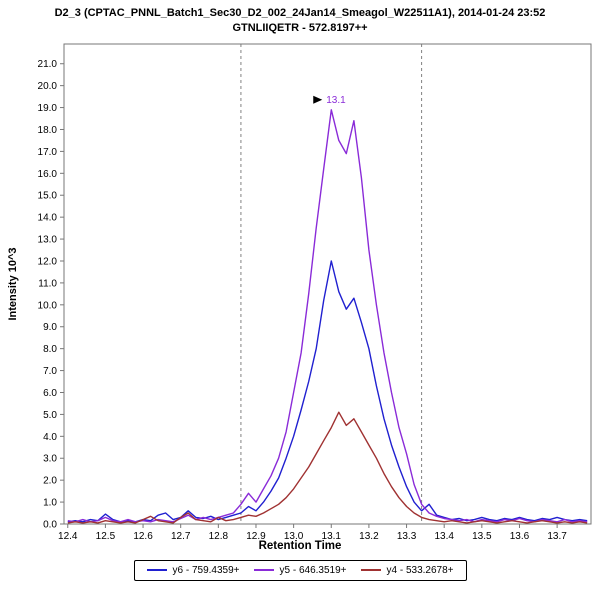 The image size is (600, 600). I want to click on y-tick-label: 2.0, so click(50, 480).